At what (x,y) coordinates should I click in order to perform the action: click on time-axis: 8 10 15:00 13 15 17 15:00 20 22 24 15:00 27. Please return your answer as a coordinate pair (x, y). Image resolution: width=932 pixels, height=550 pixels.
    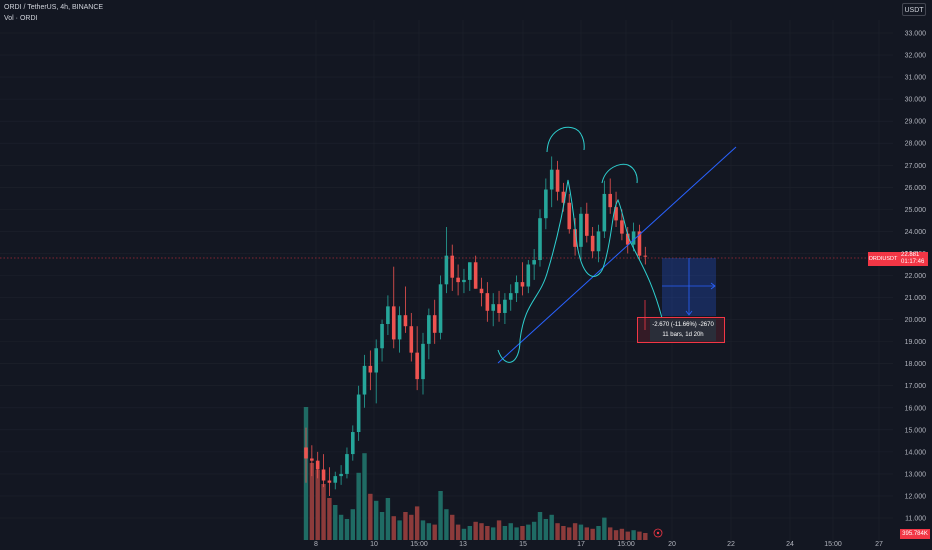
    Looking at the image, I should click on (598, 544).